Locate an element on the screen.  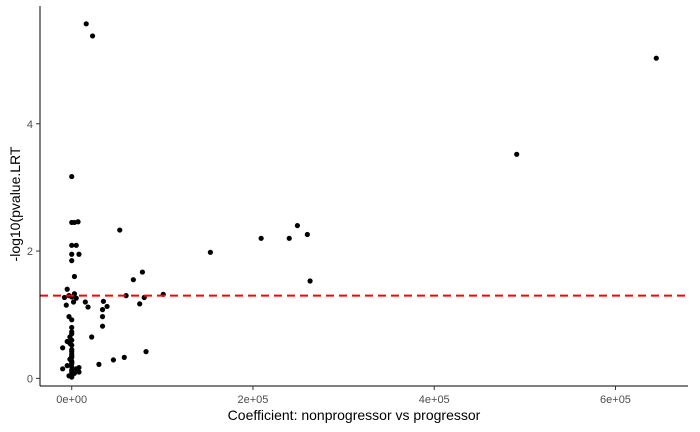
x-tick-label: 0e+00 is located at coordinates (71, 400).